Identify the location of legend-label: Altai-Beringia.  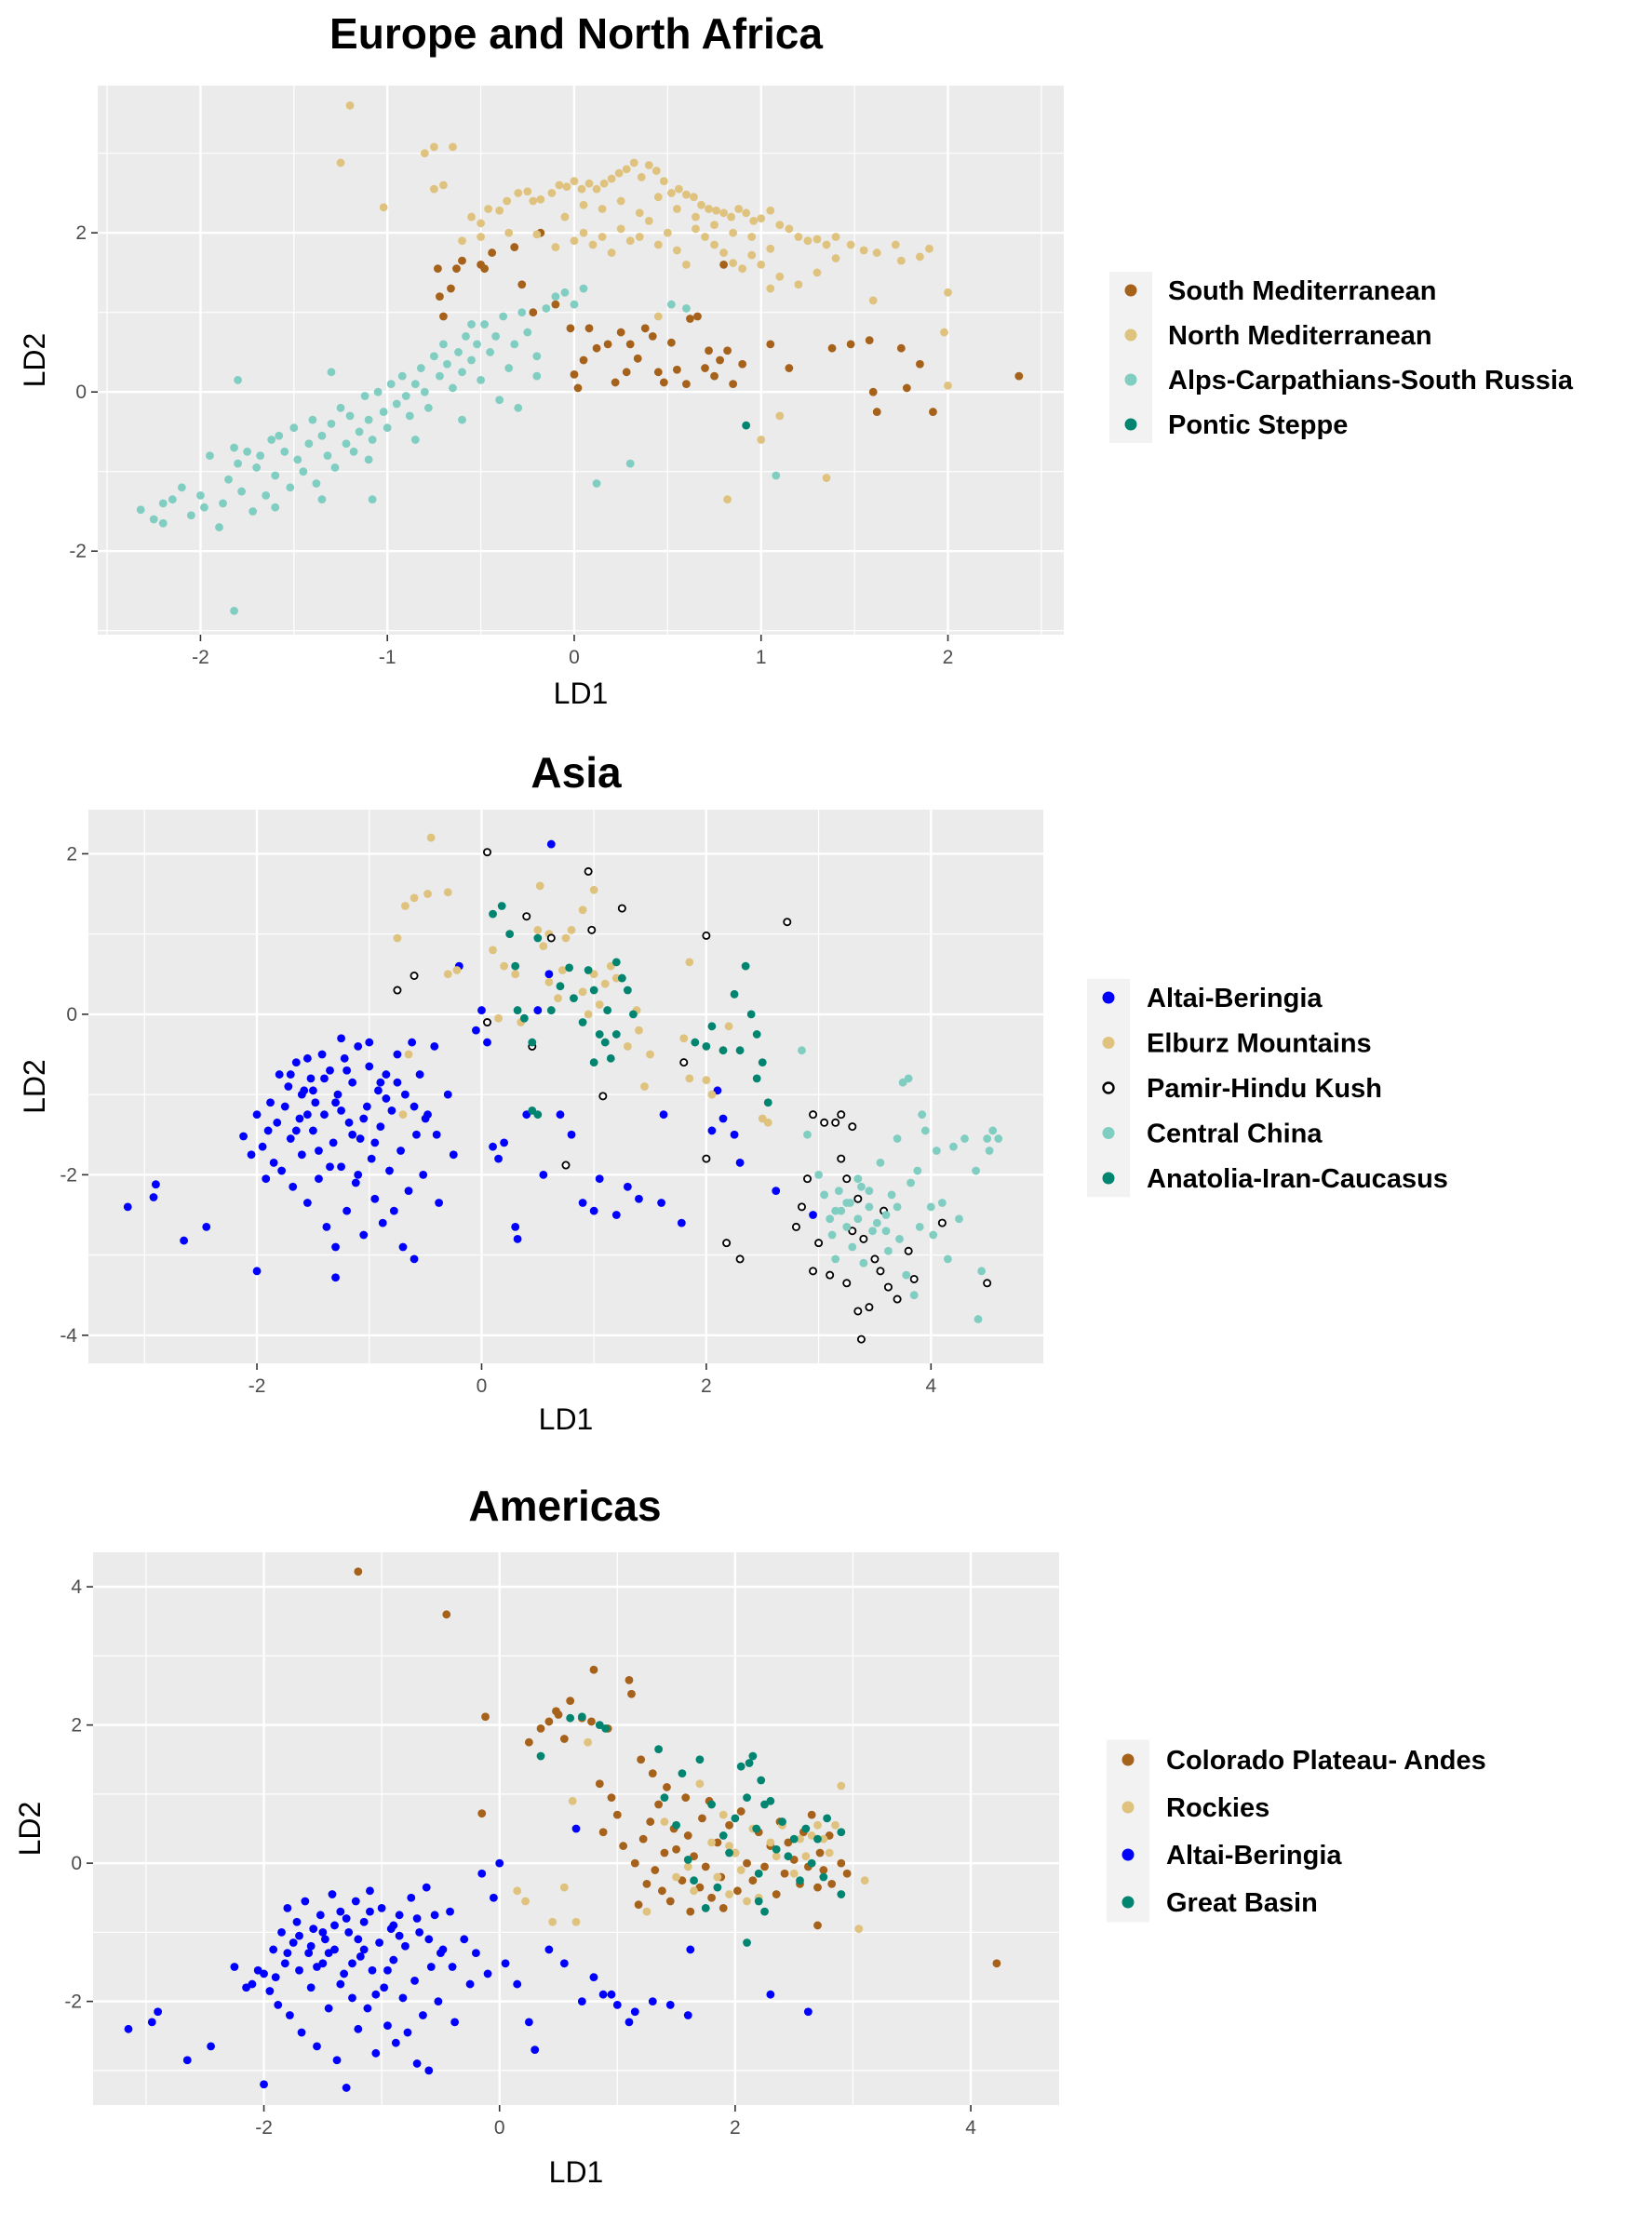
(1254, 1856).